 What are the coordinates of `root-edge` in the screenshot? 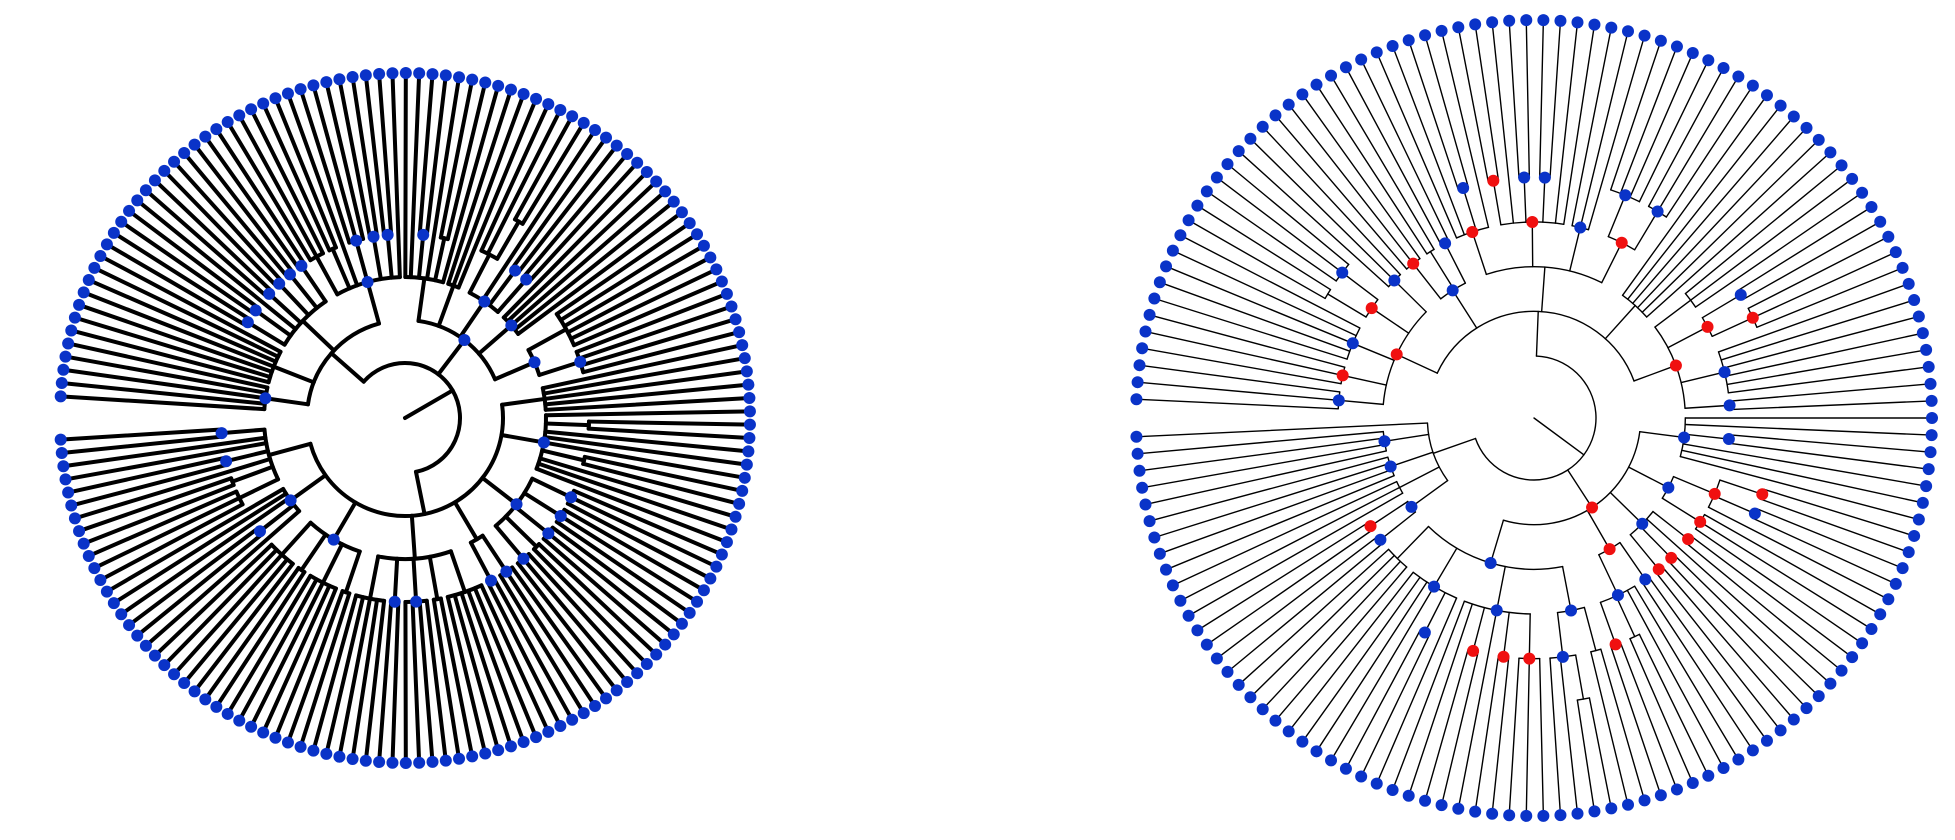 It's located at (1559, 436).